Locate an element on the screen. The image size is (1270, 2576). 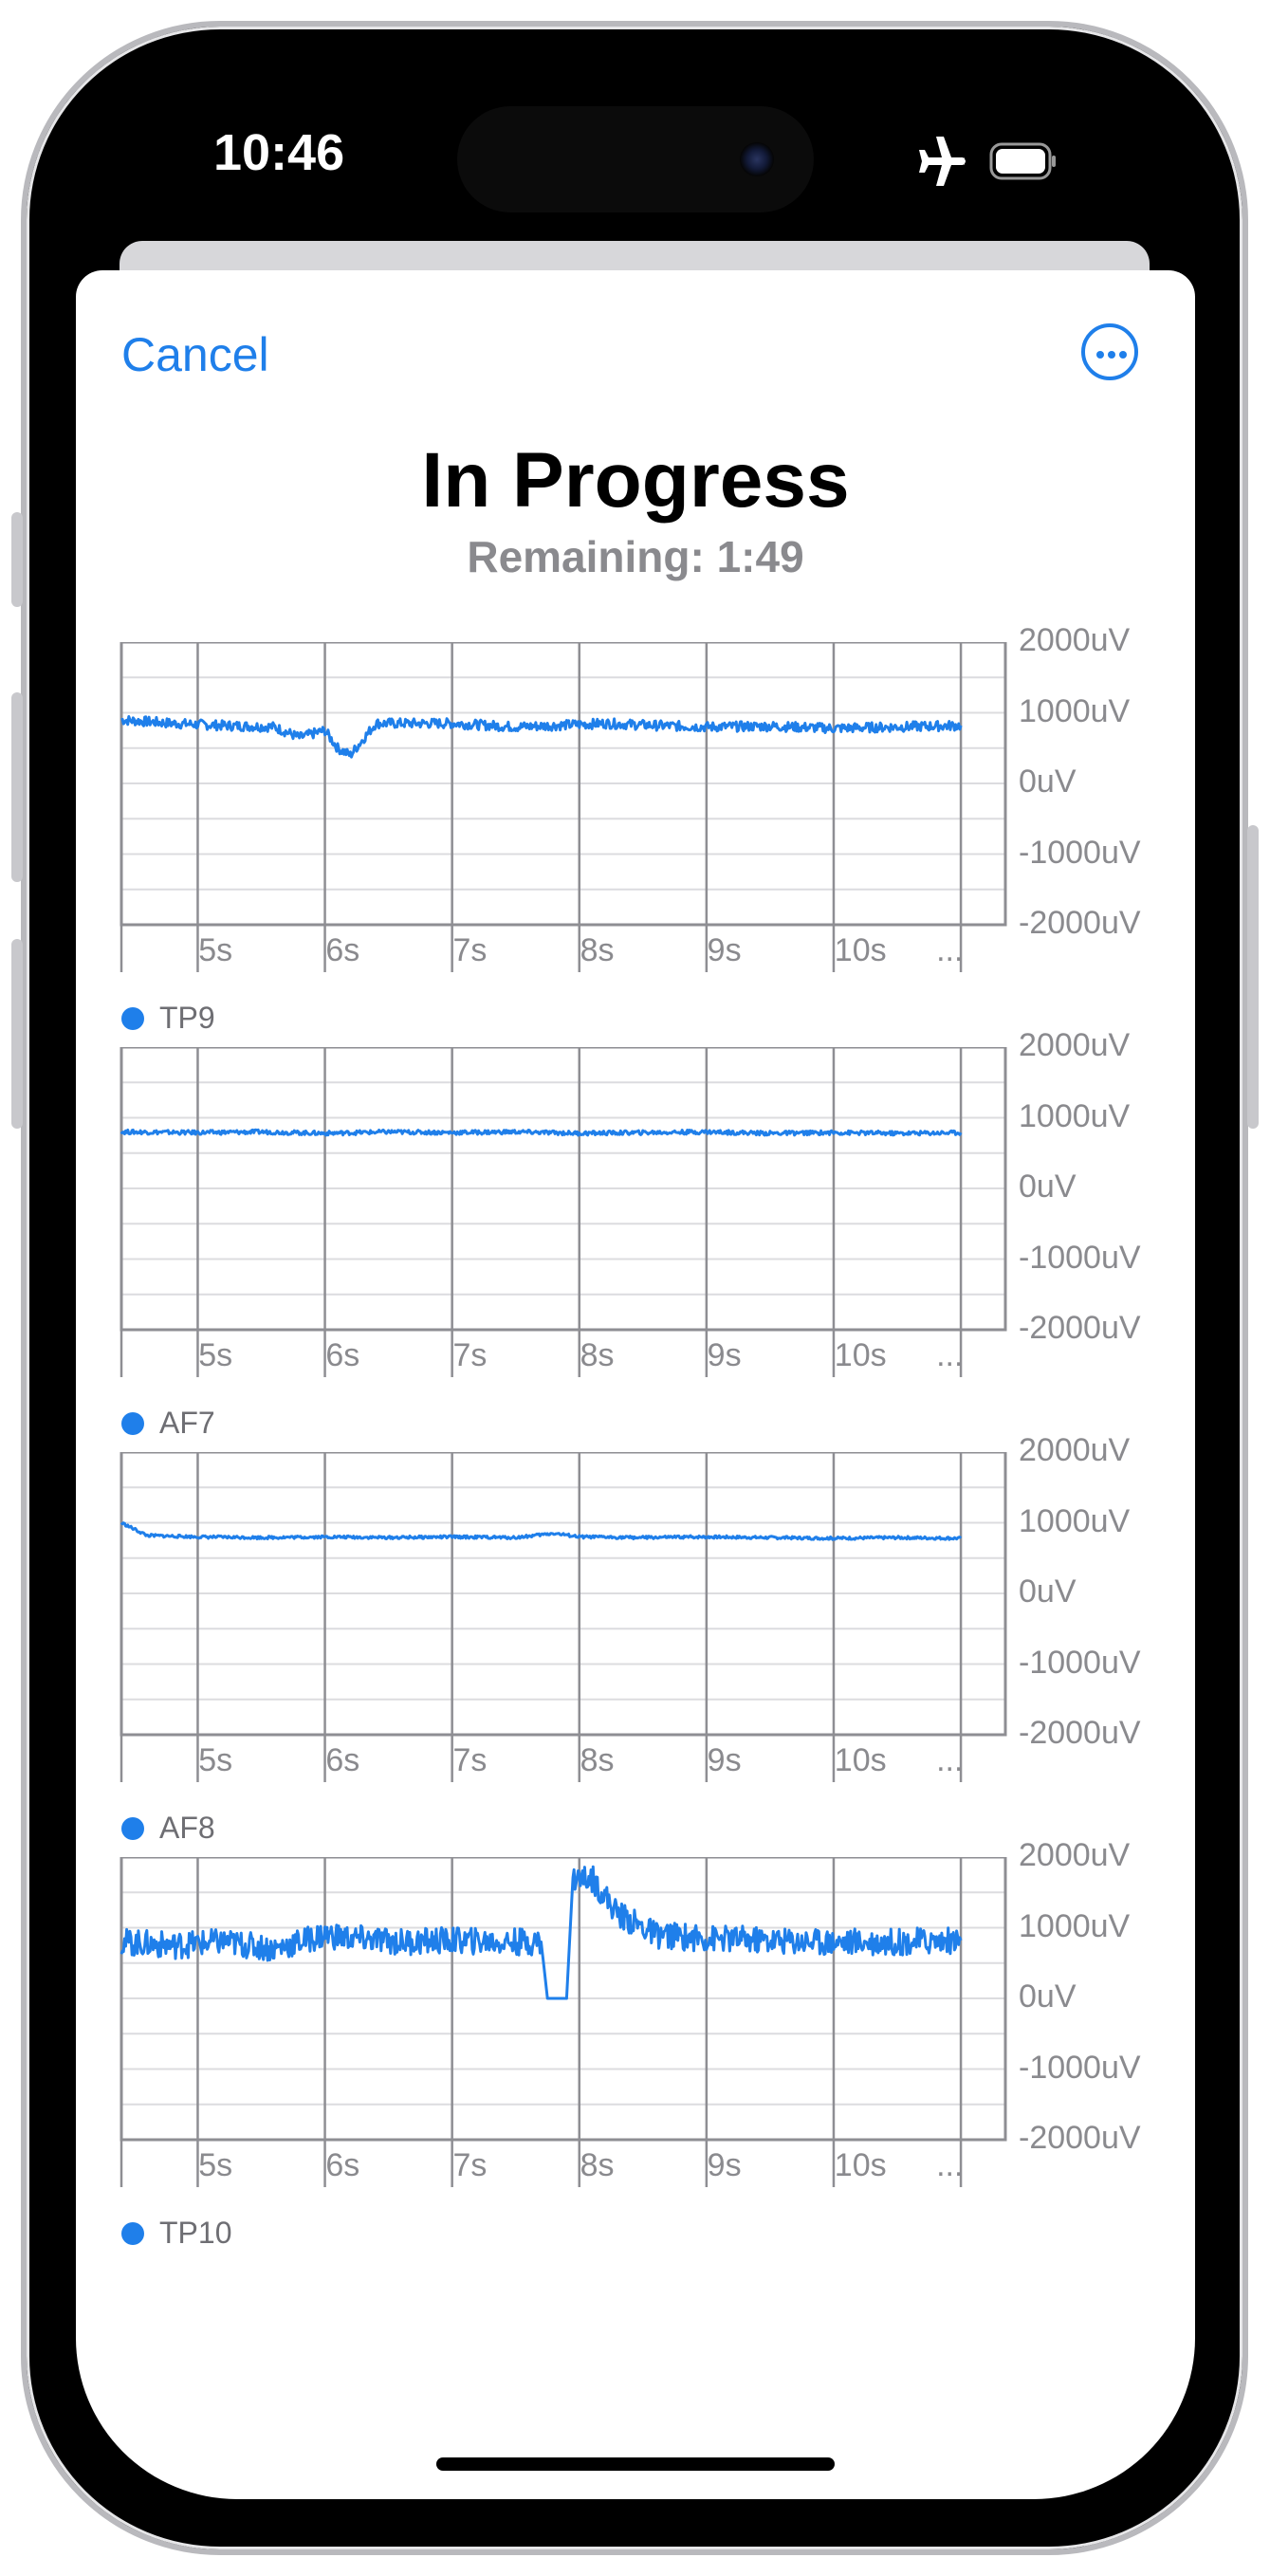
camera-icon is located at coordinates (757, 159).